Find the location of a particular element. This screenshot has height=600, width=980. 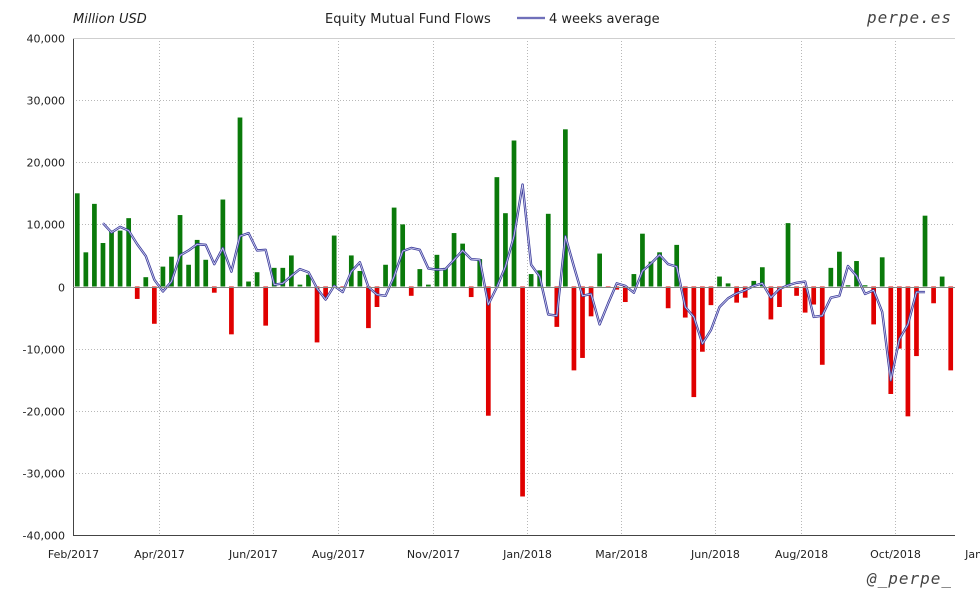

x-tick-label: Jun/2018 is located at coordinates (715, 554).